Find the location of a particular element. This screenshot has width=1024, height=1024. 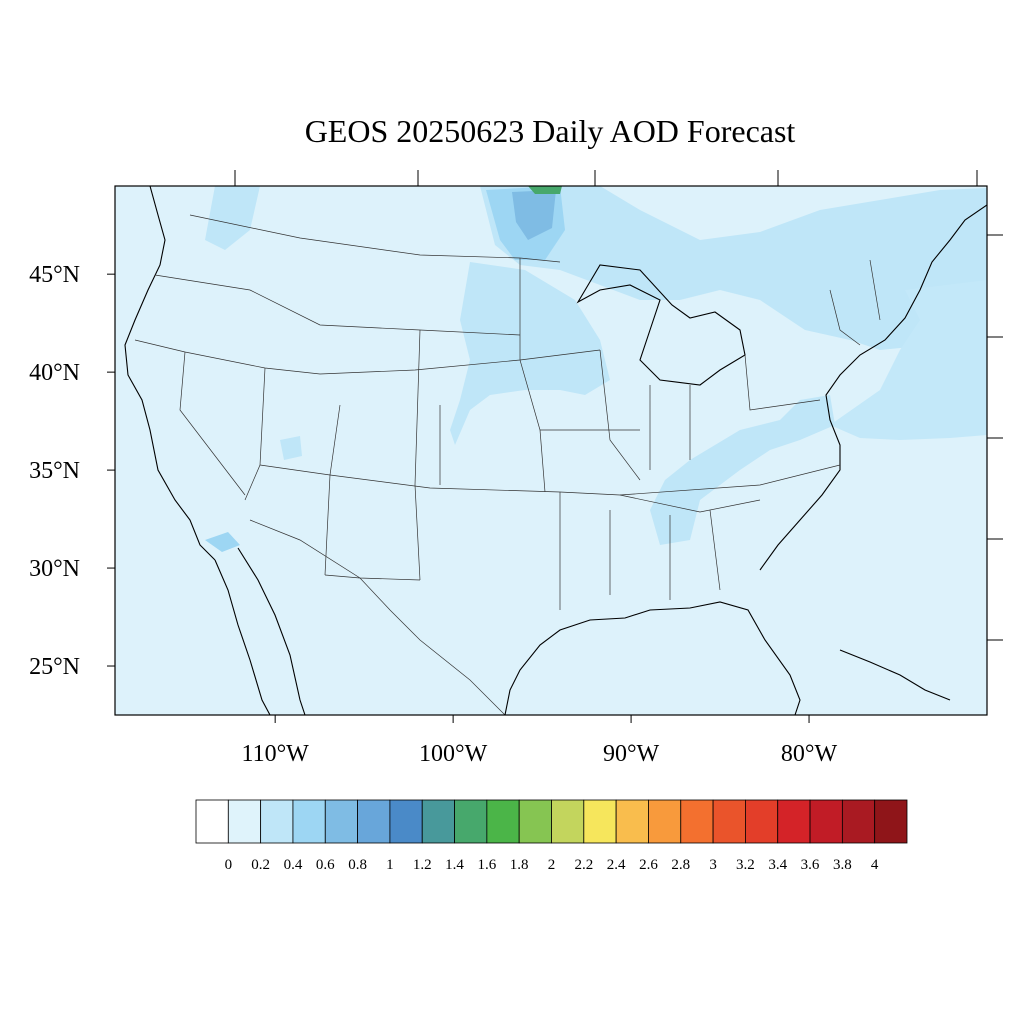

colorbar-label: 0.8 is located at coordinates (357, 865).